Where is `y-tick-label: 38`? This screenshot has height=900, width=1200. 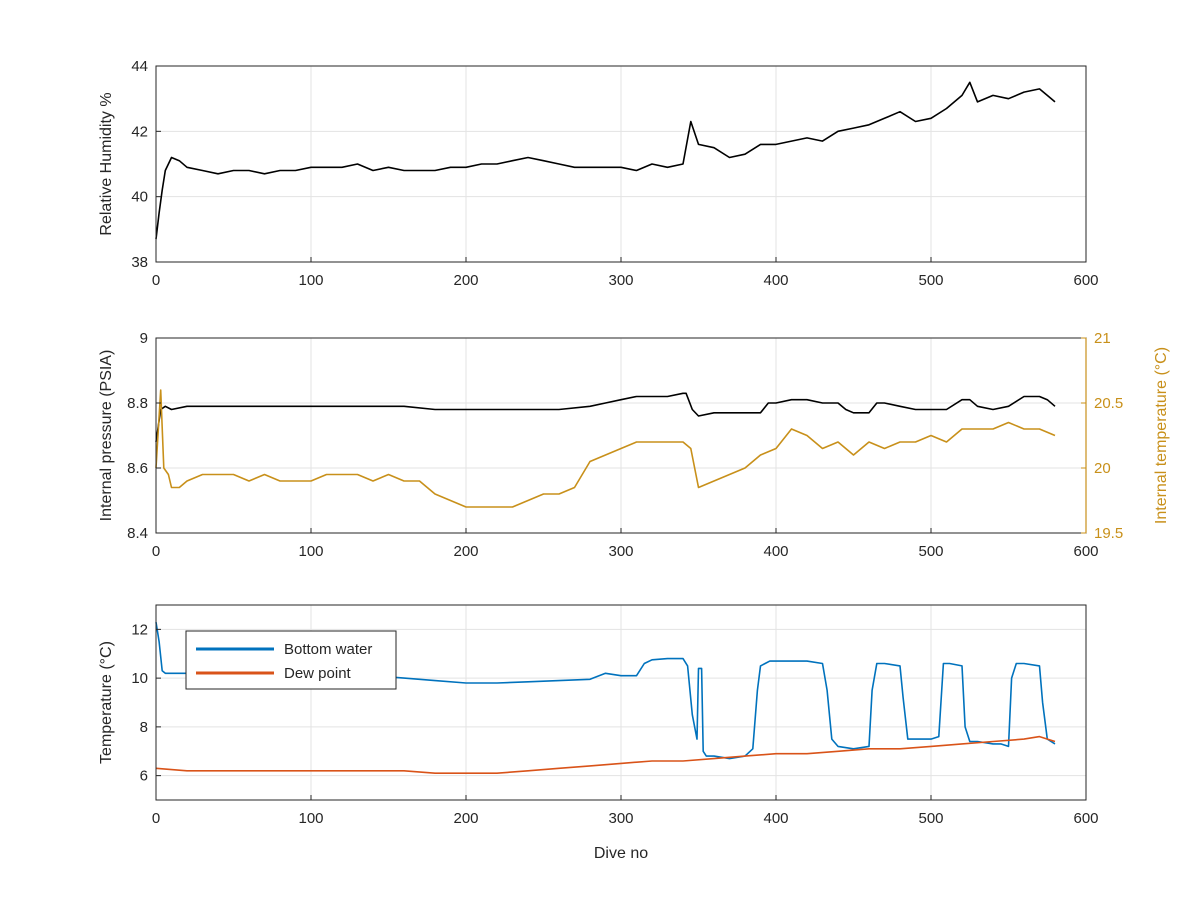 y-tick-label: 38 is located at coordinates (139, 262).